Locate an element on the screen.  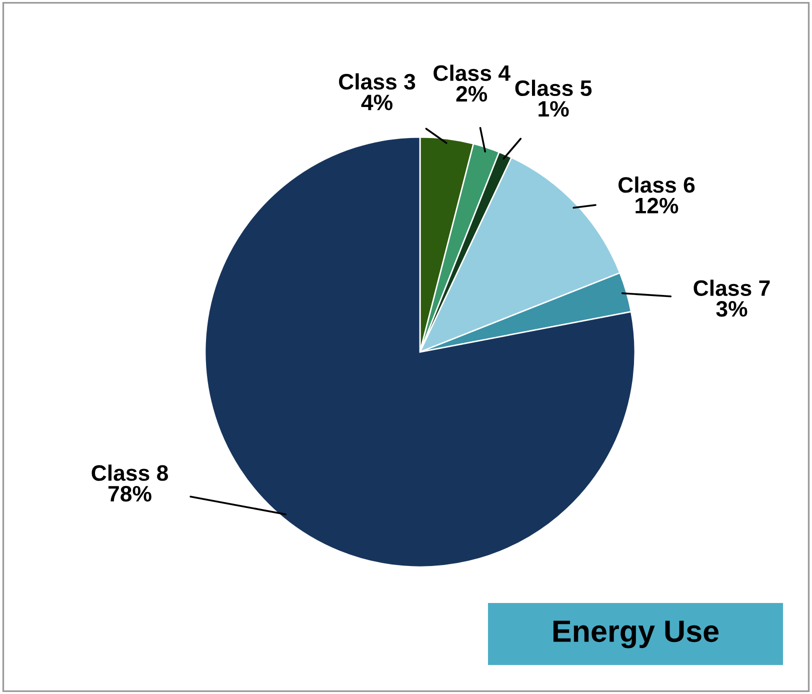
slice-label: Class 7 is located at coordinates (732, 288).